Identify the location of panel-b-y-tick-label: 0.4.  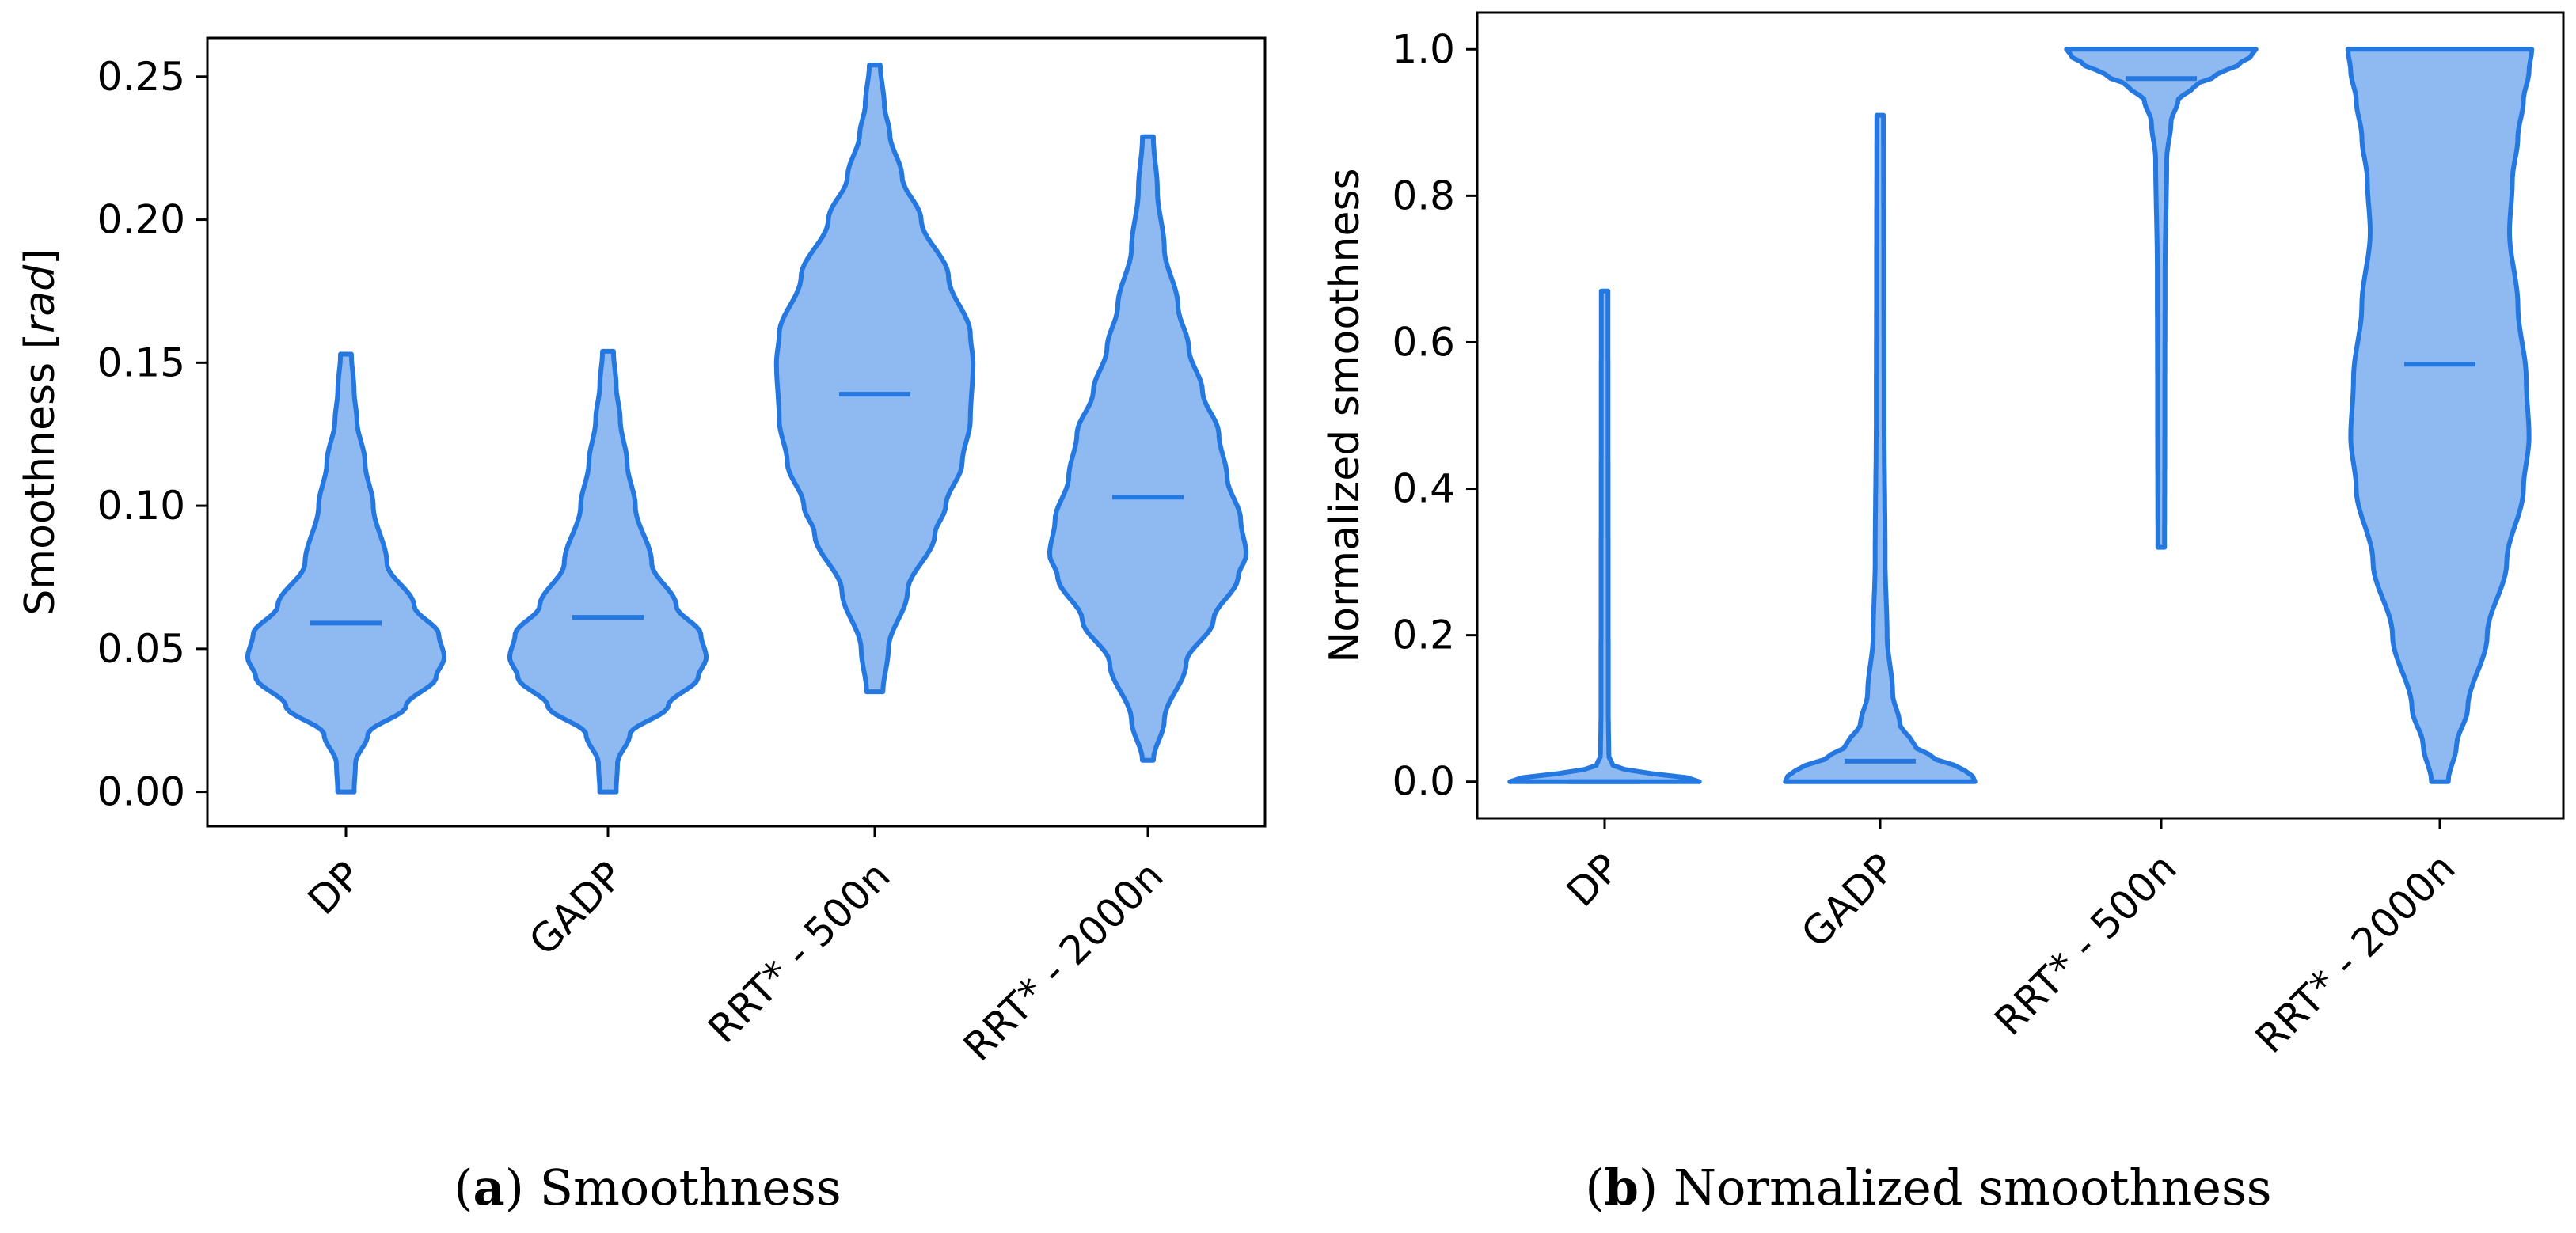
(1424, 489).